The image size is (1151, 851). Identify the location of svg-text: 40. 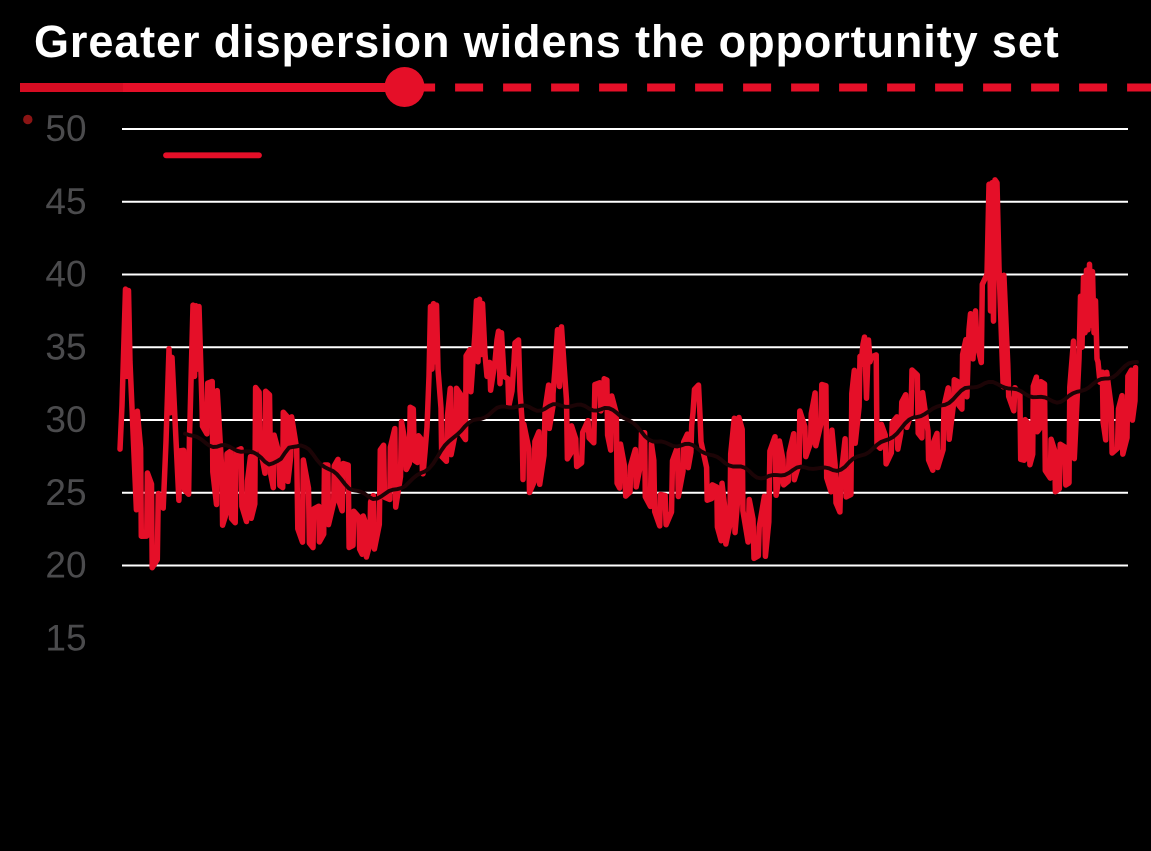
(65, 274).